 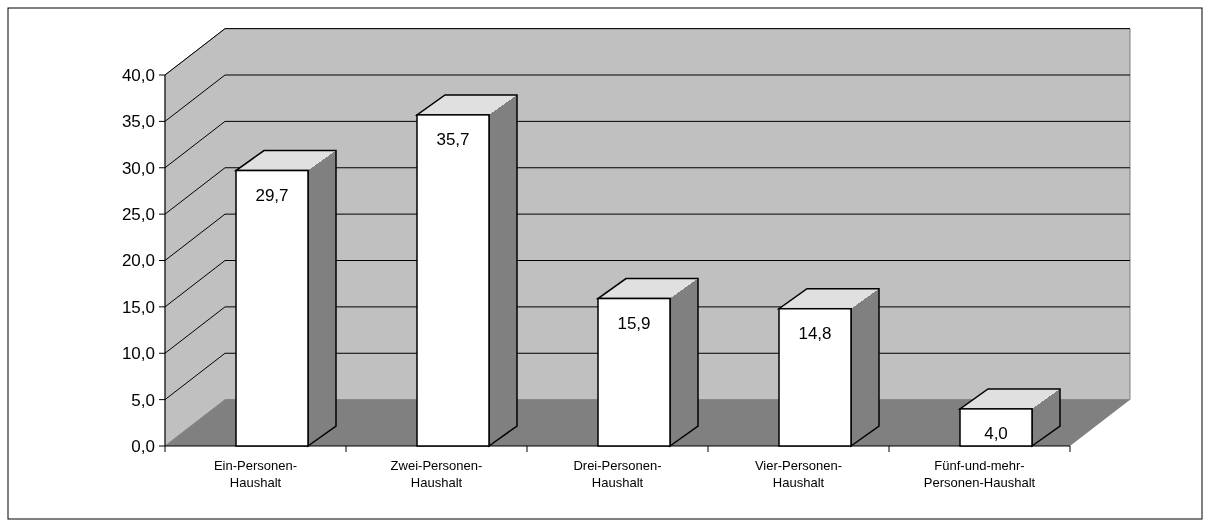 I want to click on x-tick-label: Ein-Personen- Haushalt, so click(x=255, y=474).